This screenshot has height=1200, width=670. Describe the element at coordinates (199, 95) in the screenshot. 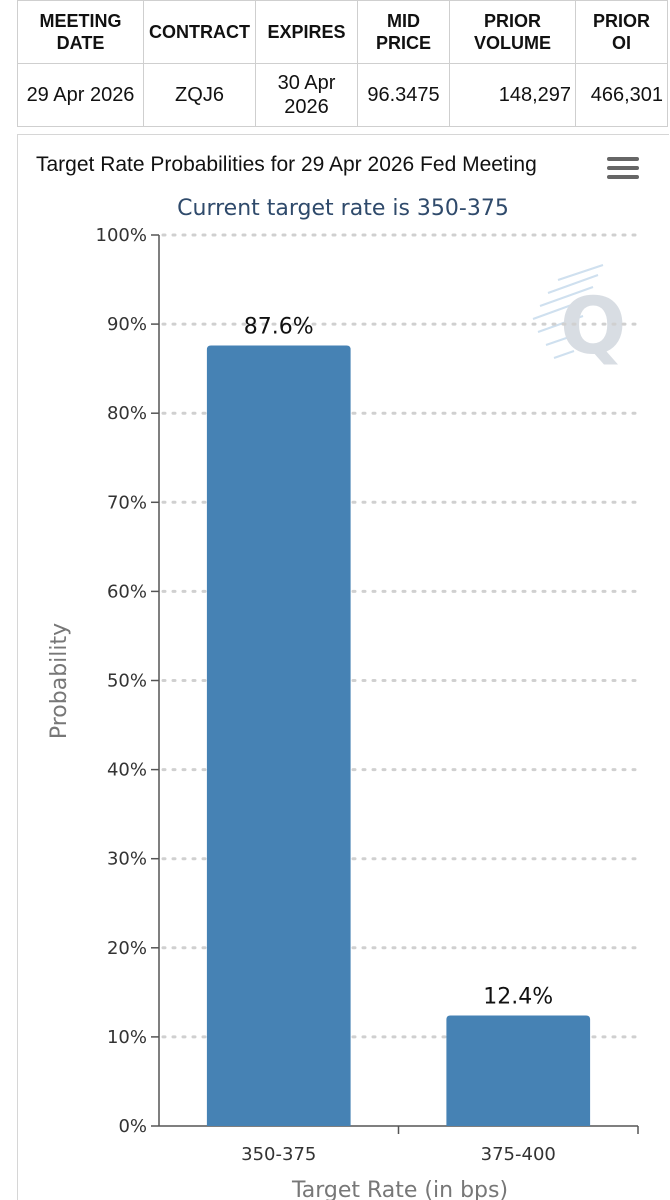

I see `cell-contract: ZQJ6` at that location.